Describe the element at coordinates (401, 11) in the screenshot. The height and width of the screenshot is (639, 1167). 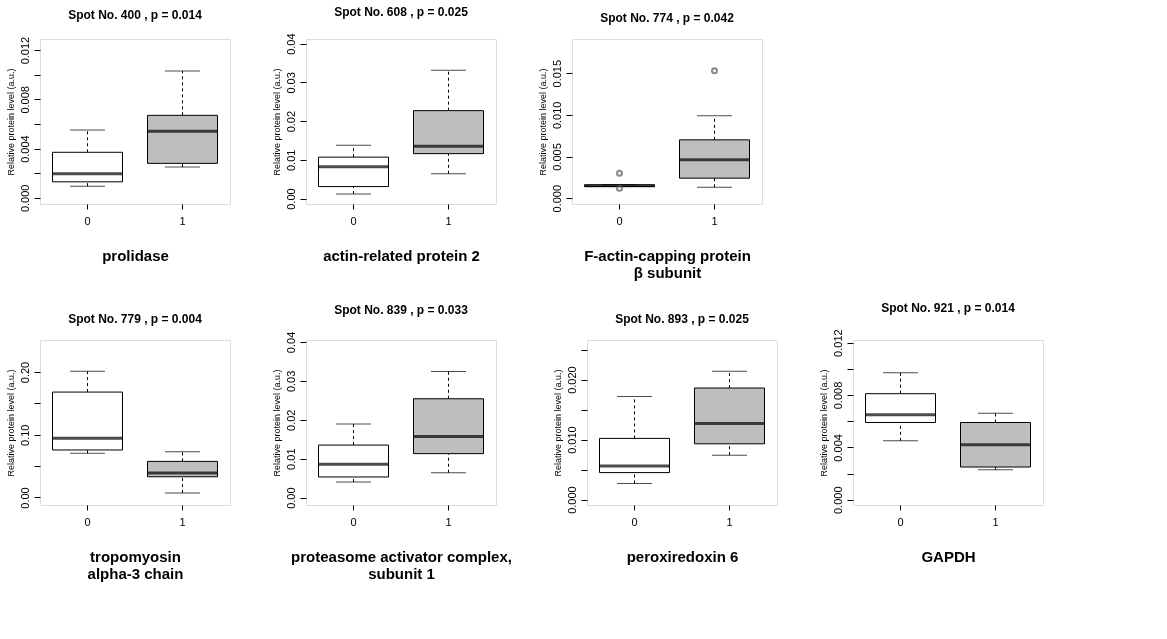
I see `chart-title: Spot No. 608 , p = 0.025` at that location.